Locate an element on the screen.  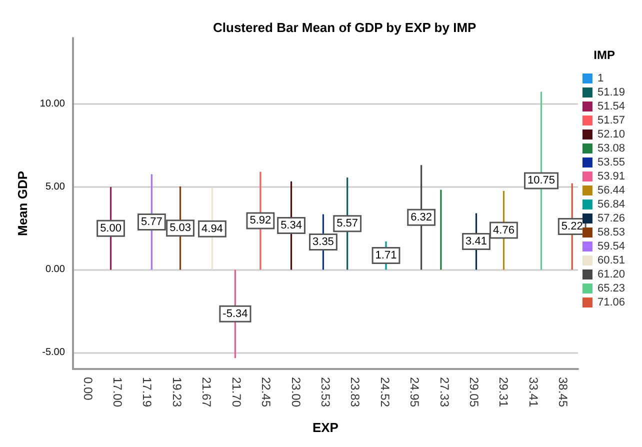
x-tick-label: 24.52 is located at coordinates (385, 392).